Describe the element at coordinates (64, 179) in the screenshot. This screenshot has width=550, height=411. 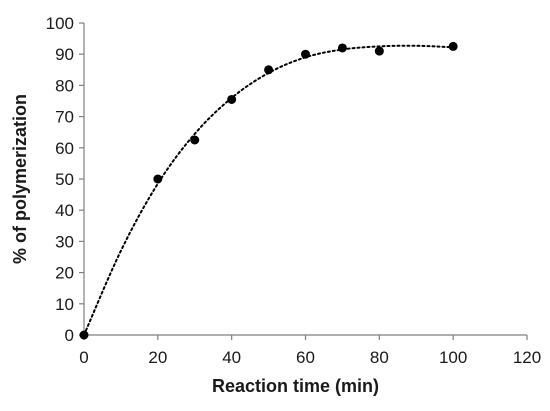
I see `y-tick-label: 50` at that location.